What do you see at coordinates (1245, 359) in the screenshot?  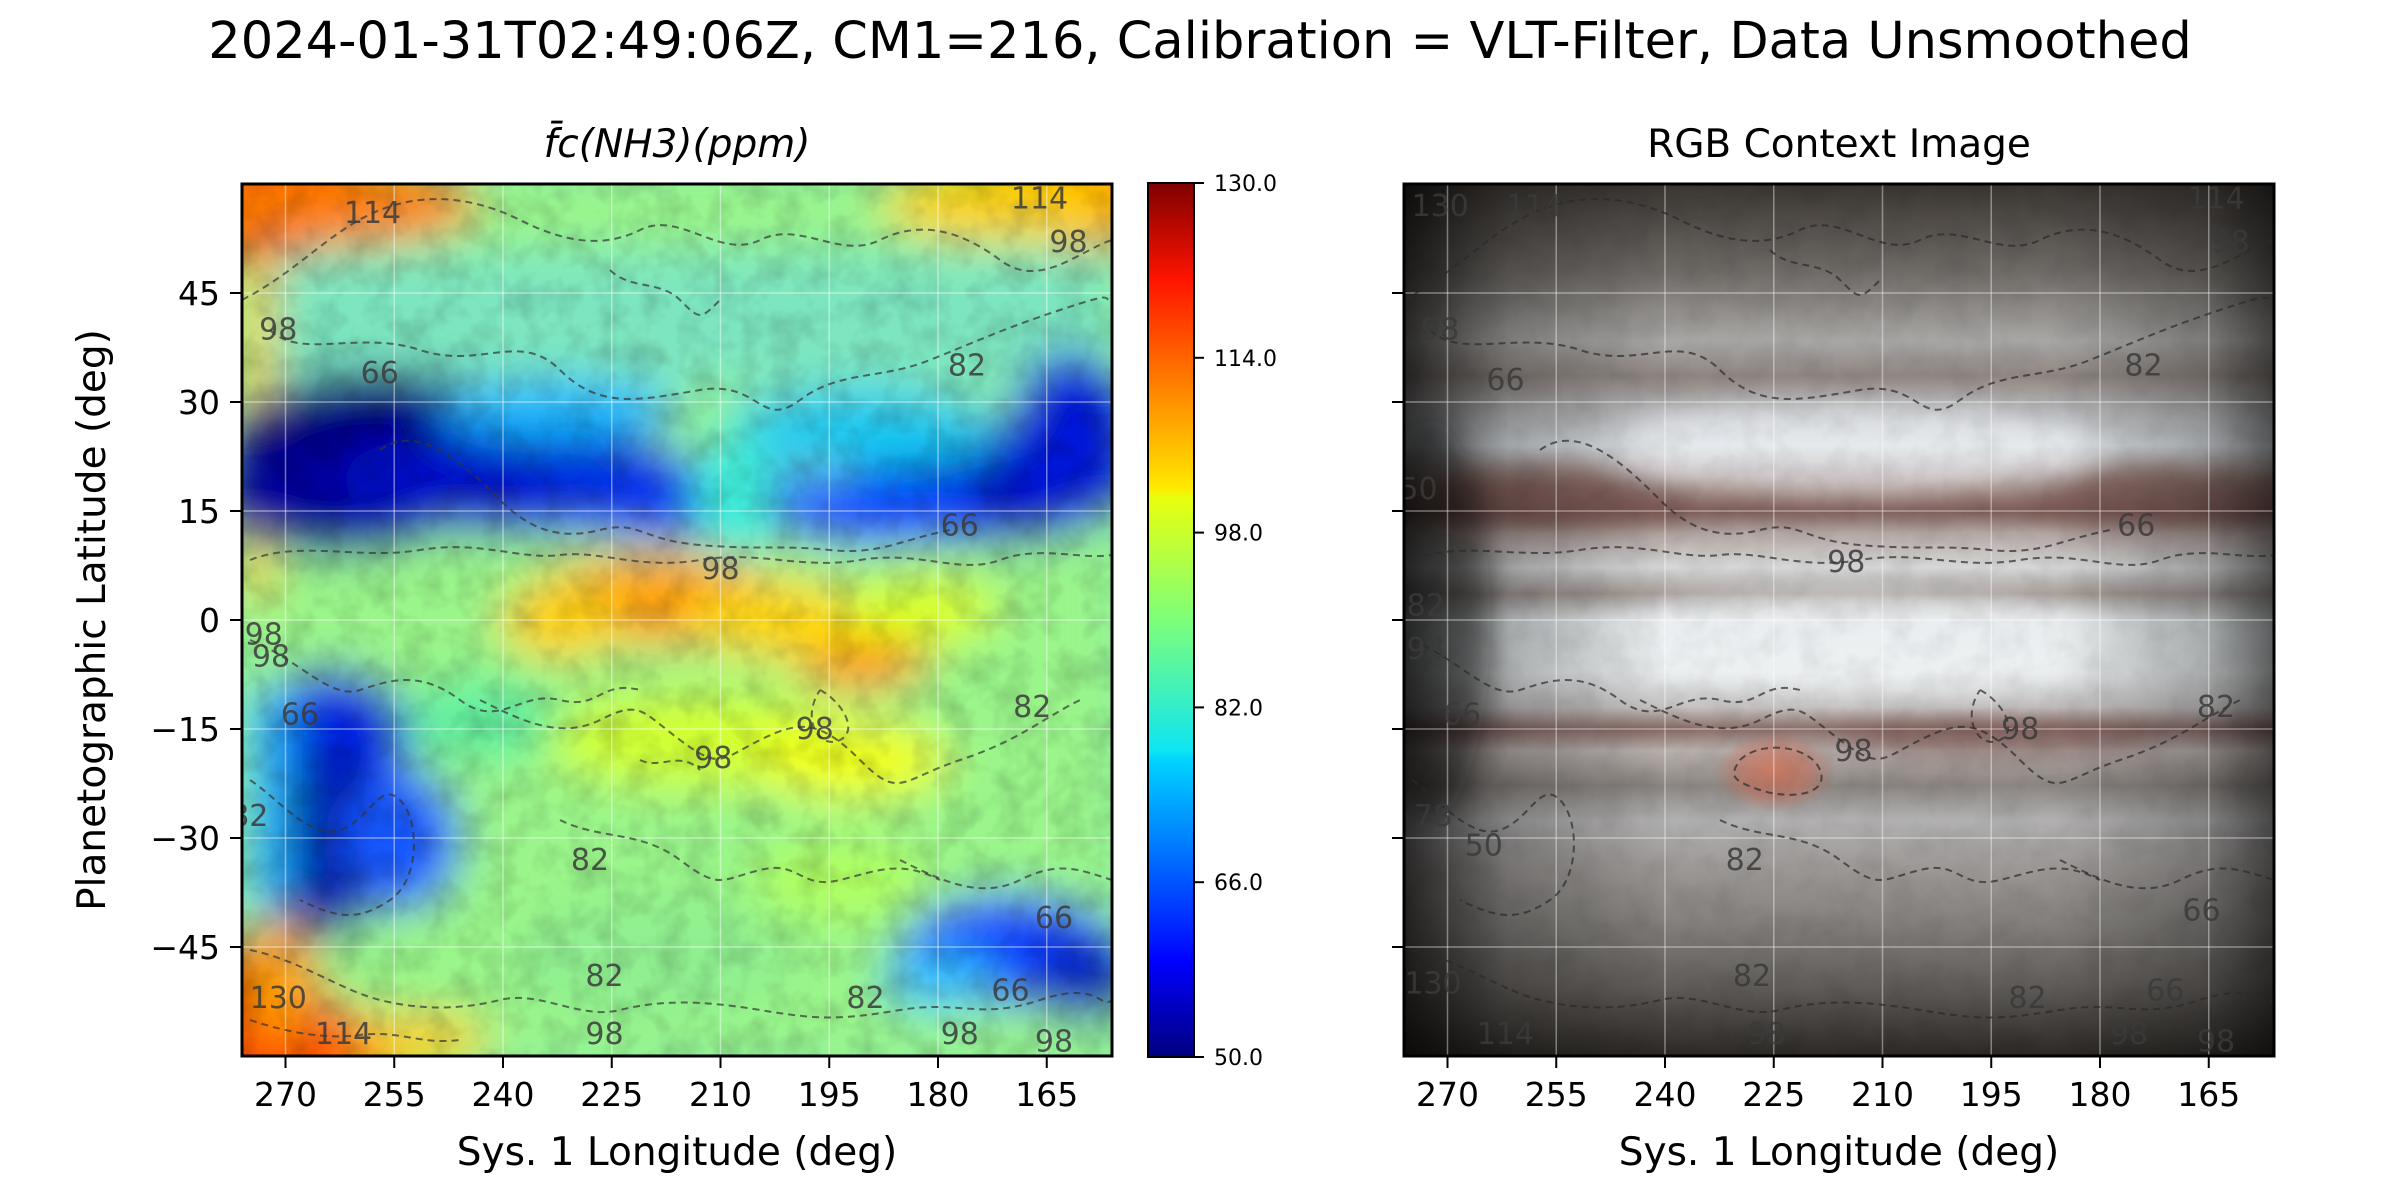 I see `colorbar-tick-label: 114.0` at bounding box center [1245, 359].